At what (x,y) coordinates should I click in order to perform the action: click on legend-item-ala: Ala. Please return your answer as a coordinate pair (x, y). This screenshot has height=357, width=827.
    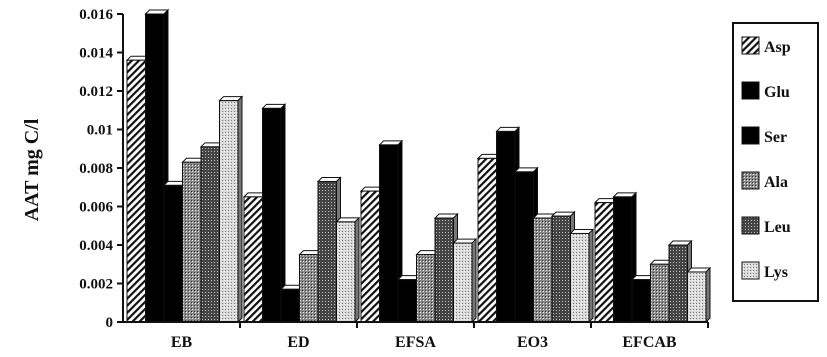
    Looking at the image, I should click on (764, 181).